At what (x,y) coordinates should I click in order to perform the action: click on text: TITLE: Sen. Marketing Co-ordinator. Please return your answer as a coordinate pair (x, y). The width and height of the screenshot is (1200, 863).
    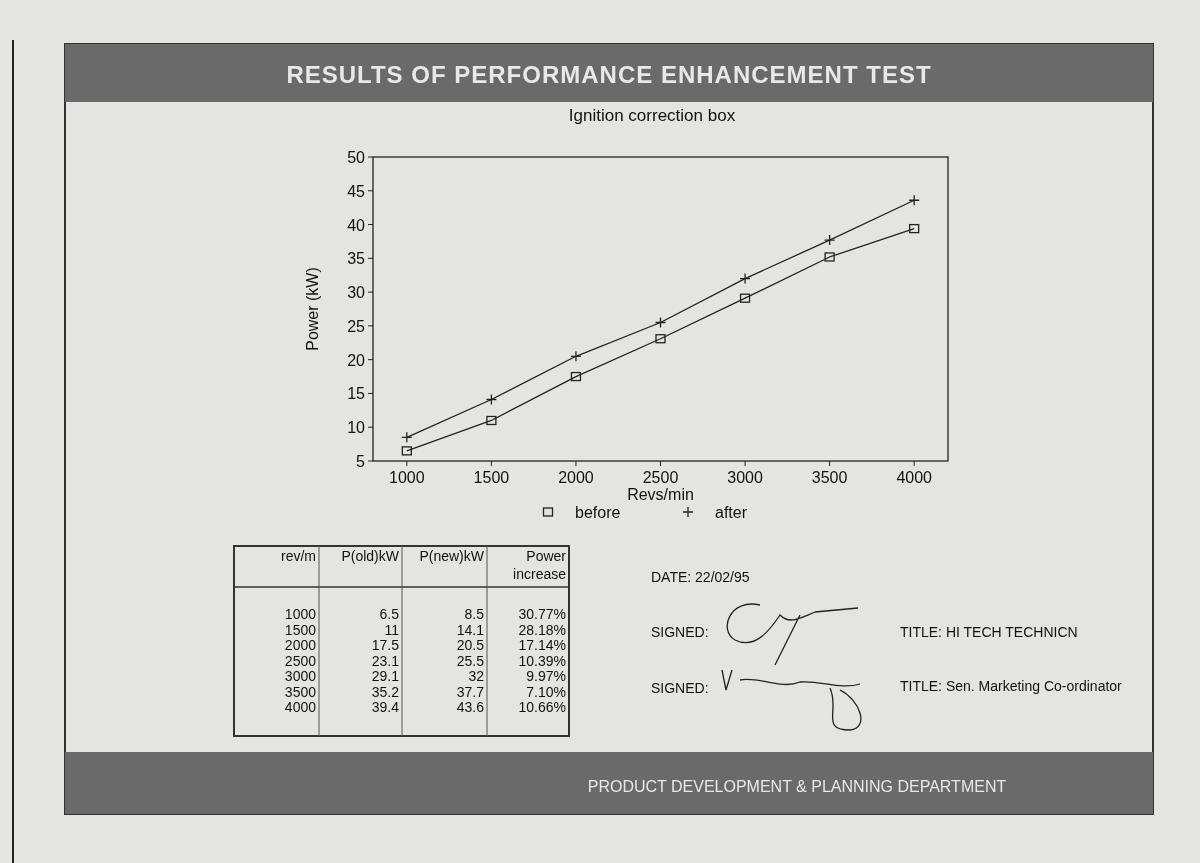
    Looking at the image, I should click on (1011, 686).